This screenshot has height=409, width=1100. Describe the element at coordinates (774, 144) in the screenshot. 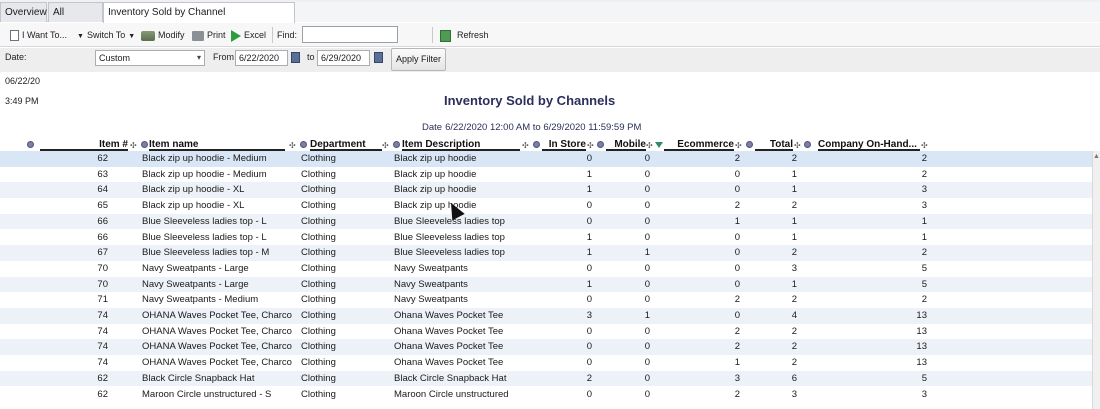

I see `column-header-total: Total` at that location.